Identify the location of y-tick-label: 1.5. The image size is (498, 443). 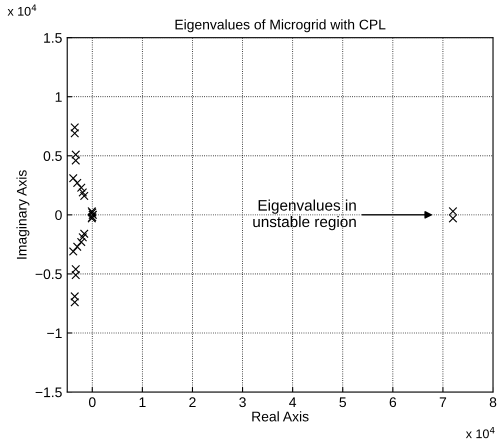
(53, 38).